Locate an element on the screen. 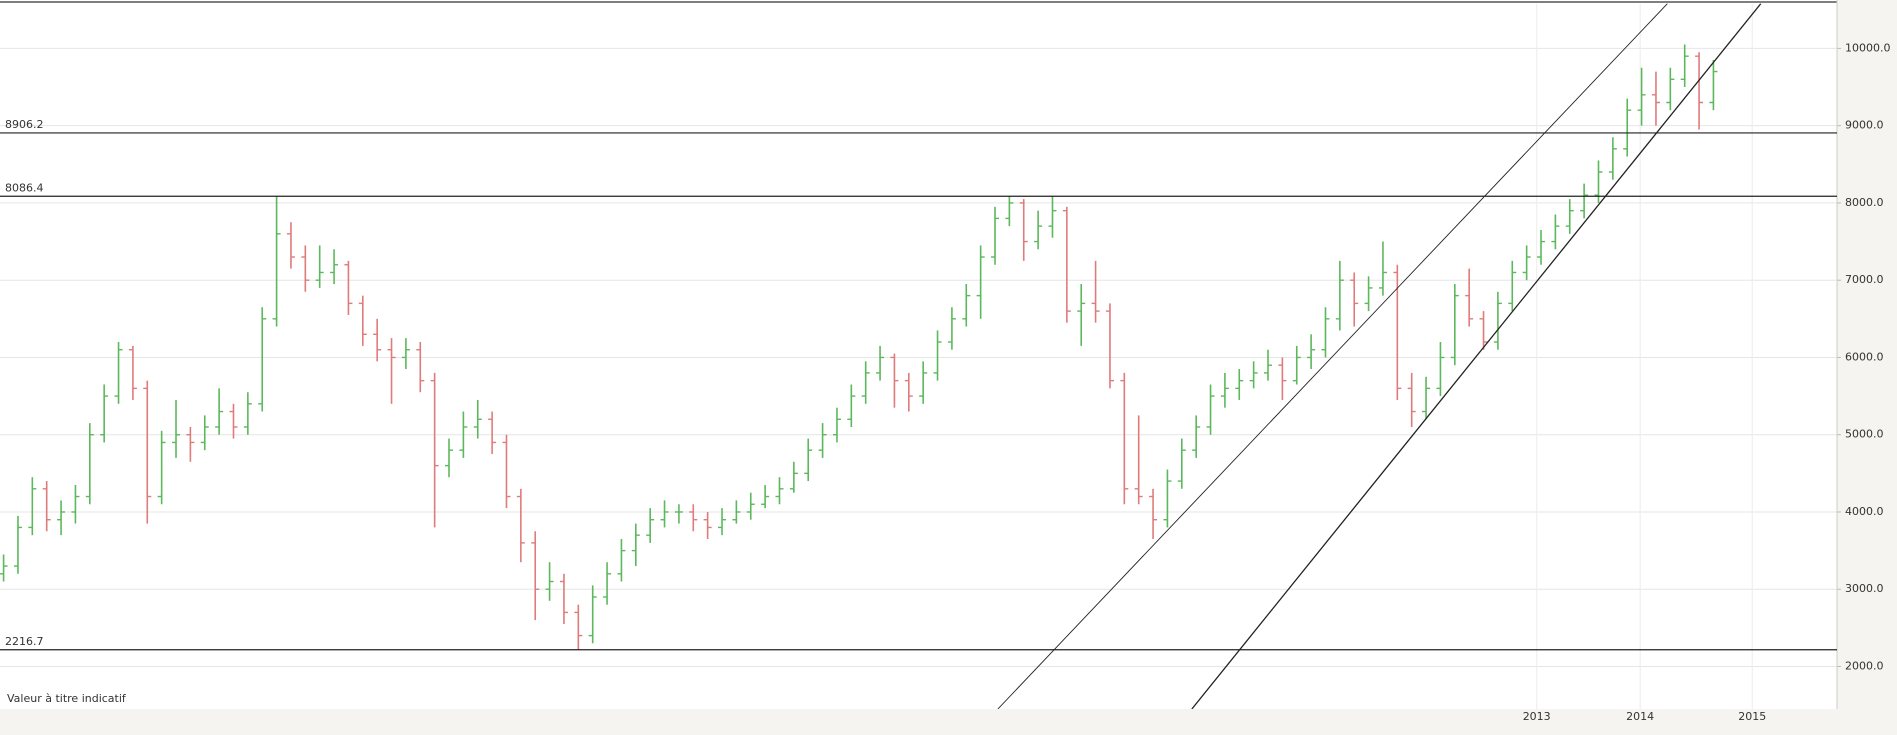  y-tick-label: 8000.0 is located at coordinates (1864, 202).